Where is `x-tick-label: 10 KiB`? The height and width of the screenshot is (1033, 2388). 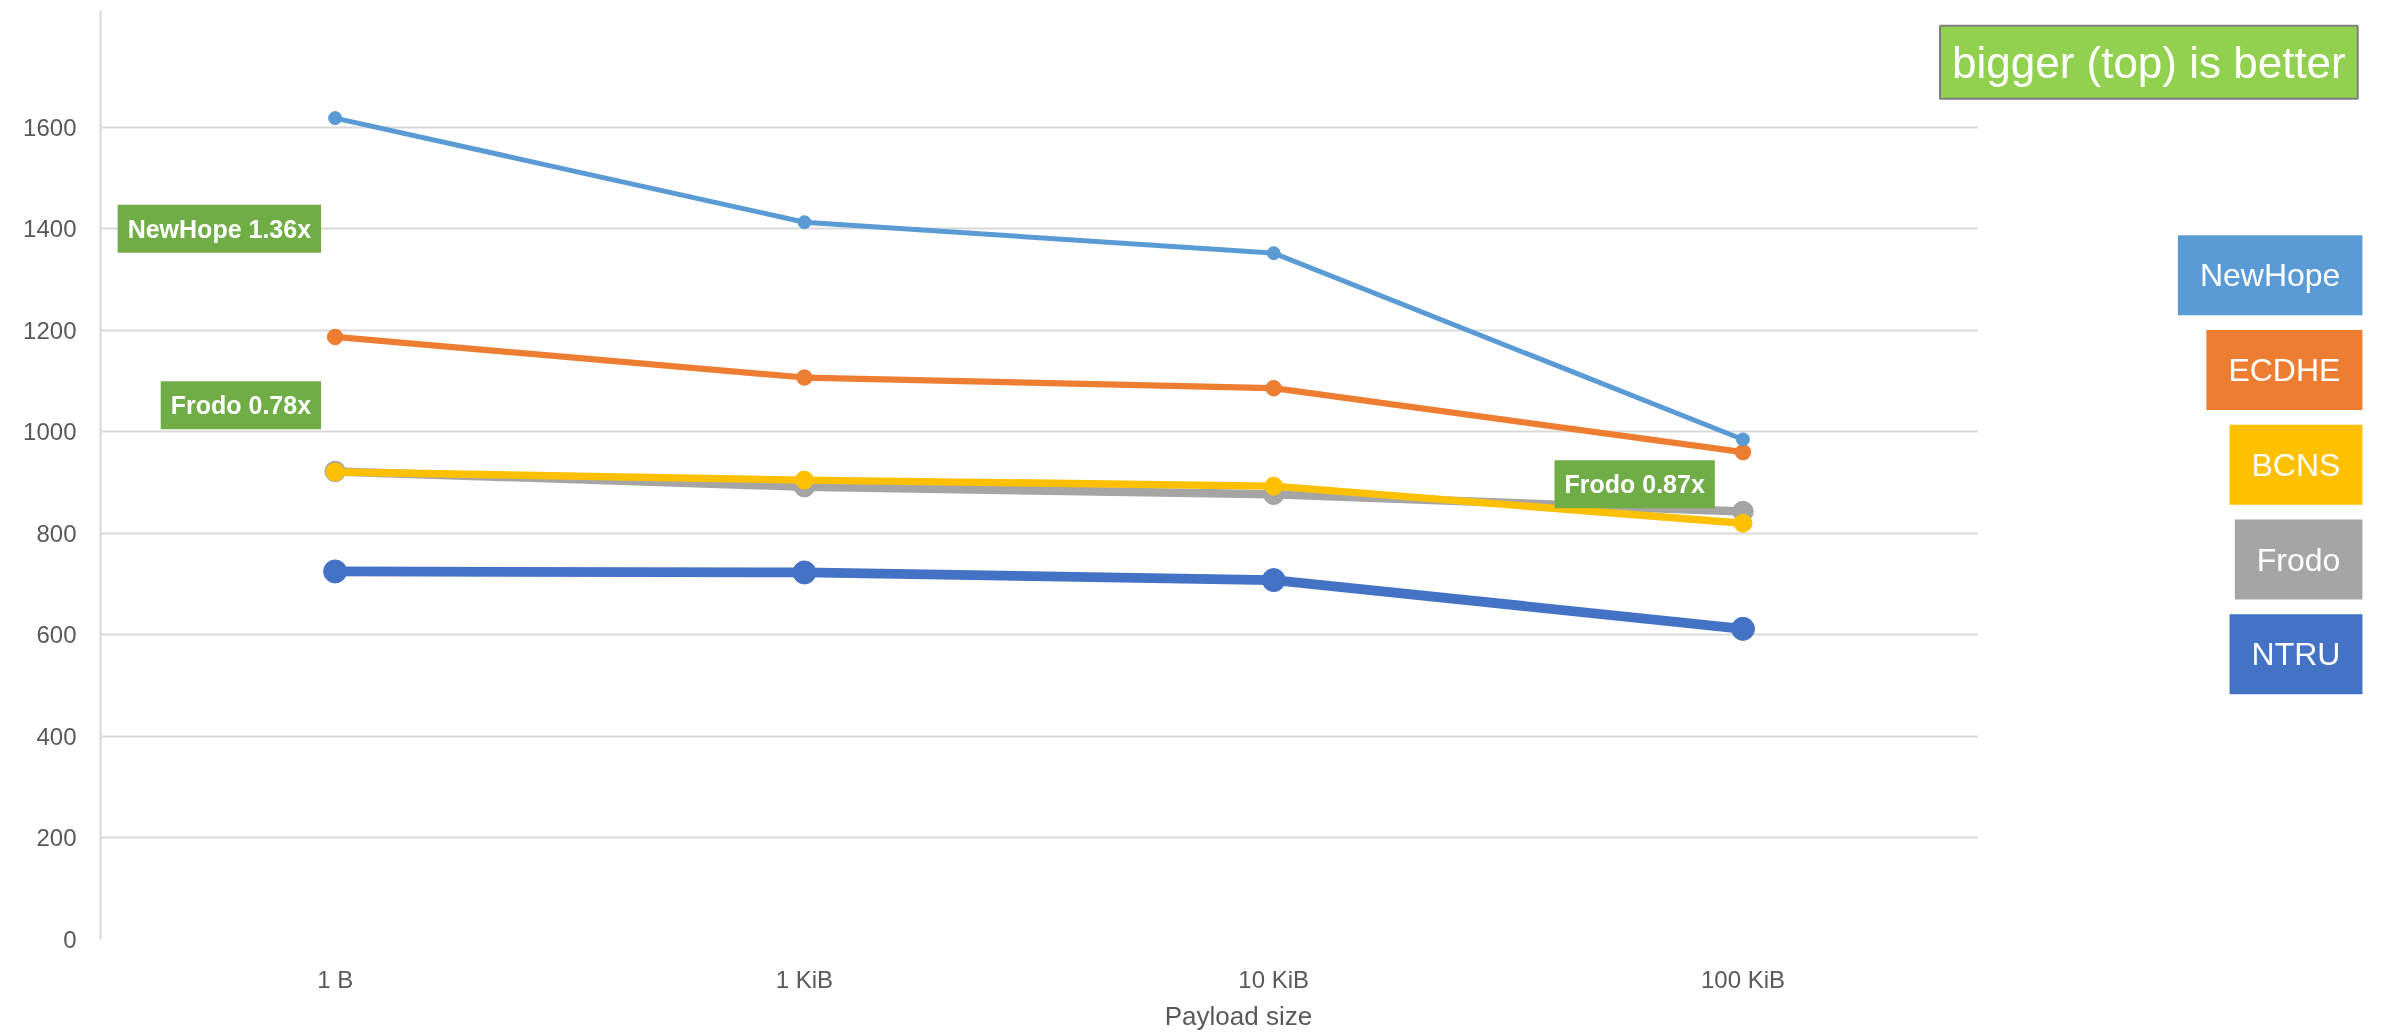 x-tick-label: 10 KiB is located at coordinates (1274, 979).